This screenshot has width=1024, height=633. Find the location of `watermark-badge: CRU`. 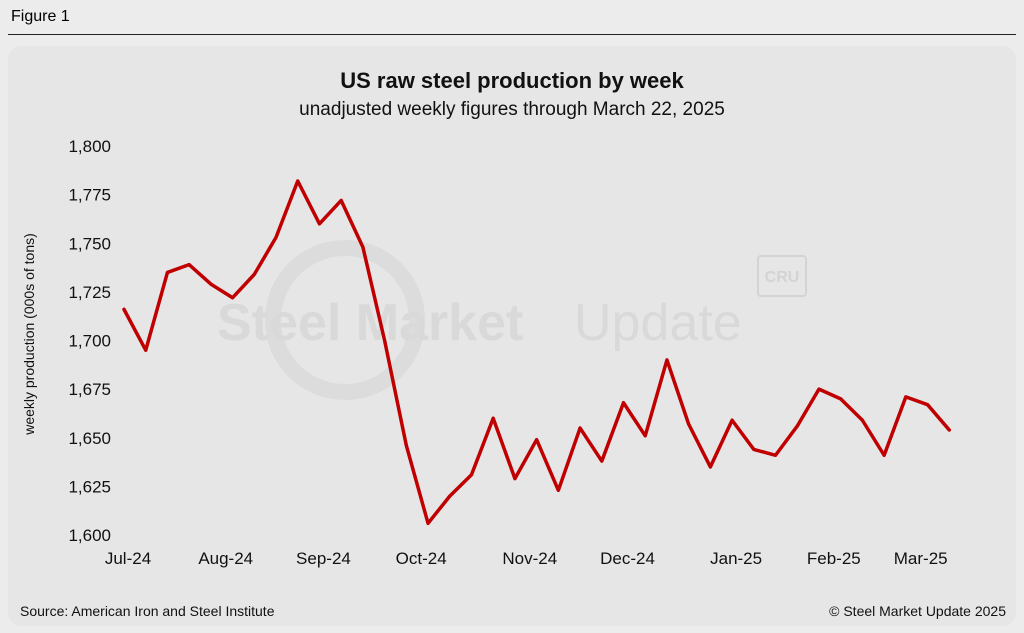

watermark-badge: CRU is located at coordinates (782, 277).